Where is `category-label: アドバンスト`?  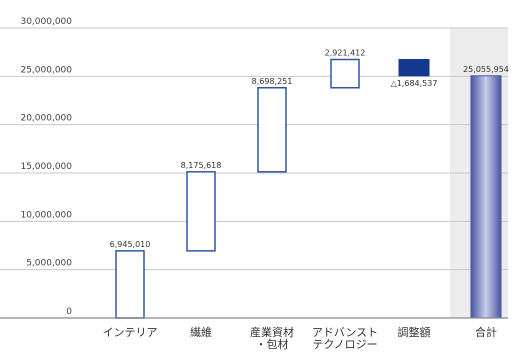
category-label: アドバンスト is located at coordinates (345, 332).